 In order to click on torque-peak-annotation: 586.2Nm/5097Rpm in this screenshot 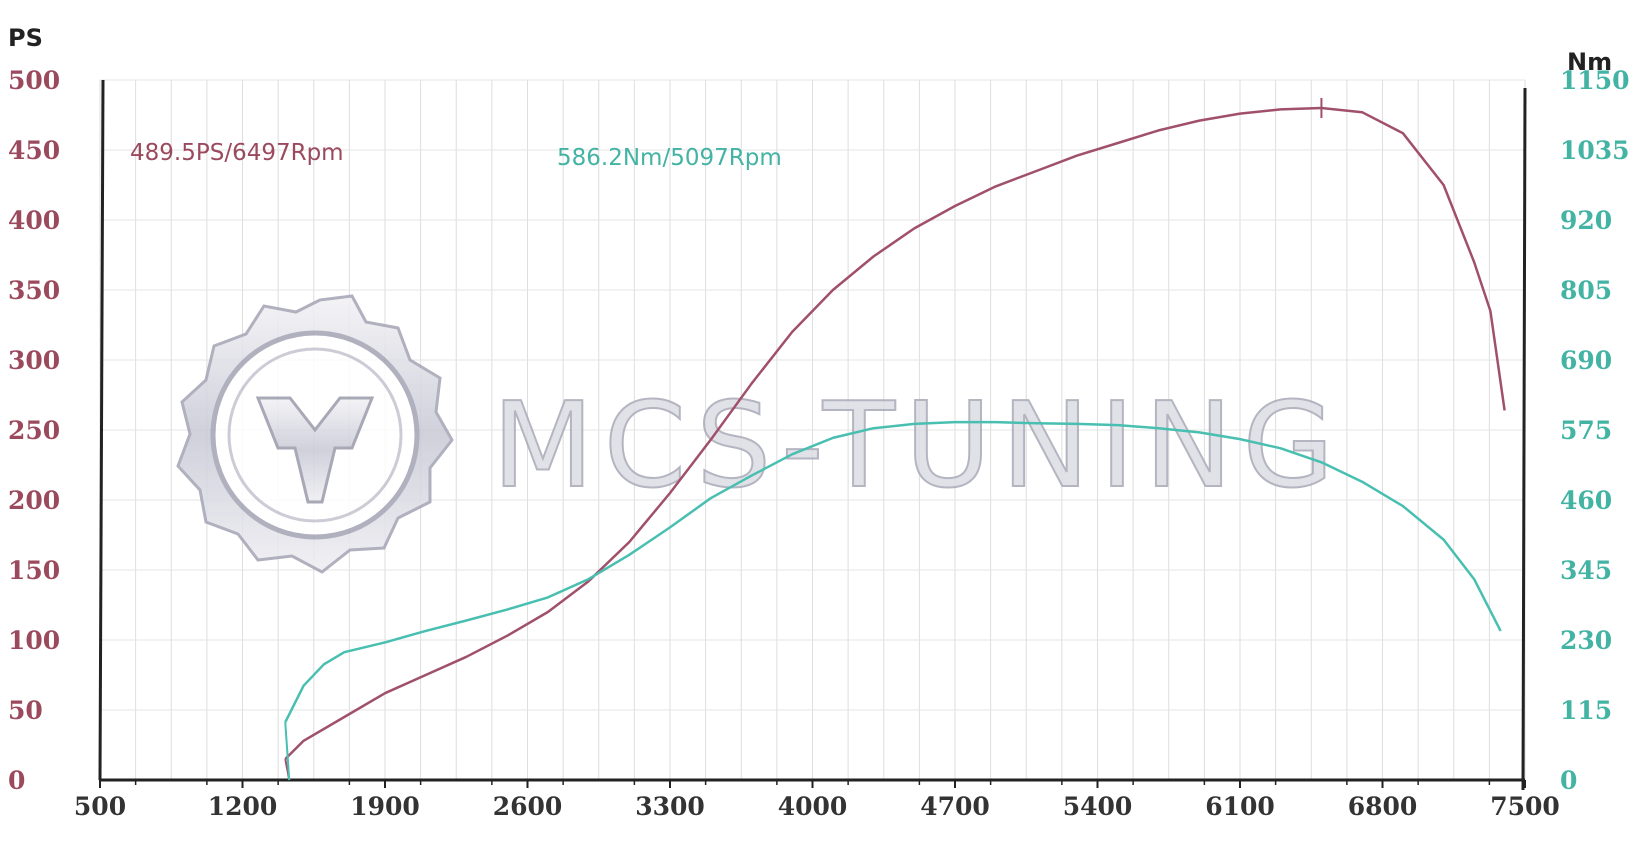, I will do `click(669, 158)`.